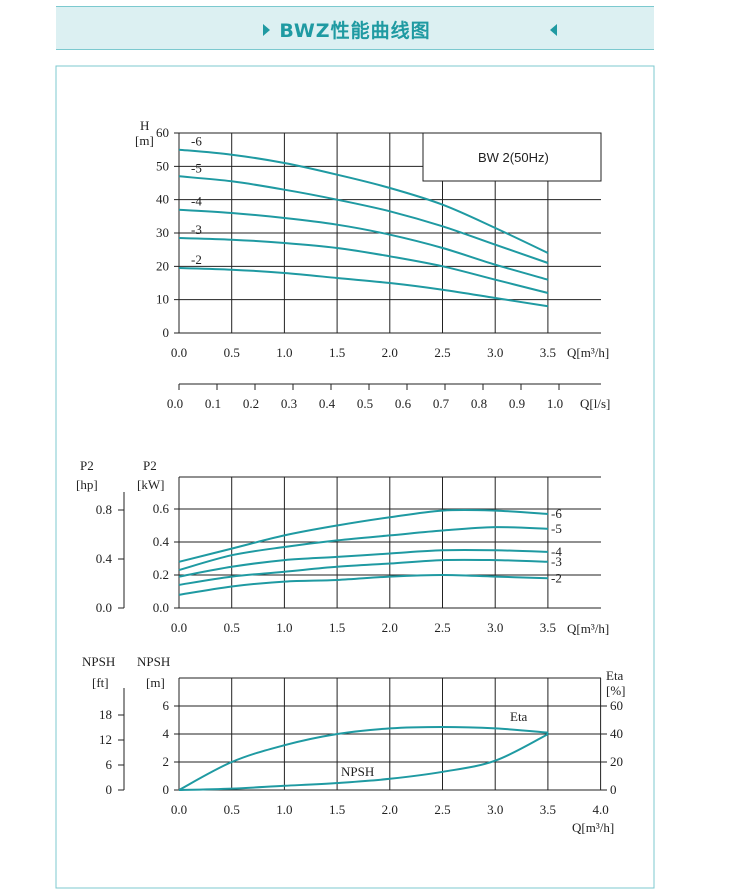 The image size is (750, 892). Describe the element at coordinates (100, 682) in the screenshot. I see `npsh-ft-axis-unit: [ft]` at that location.